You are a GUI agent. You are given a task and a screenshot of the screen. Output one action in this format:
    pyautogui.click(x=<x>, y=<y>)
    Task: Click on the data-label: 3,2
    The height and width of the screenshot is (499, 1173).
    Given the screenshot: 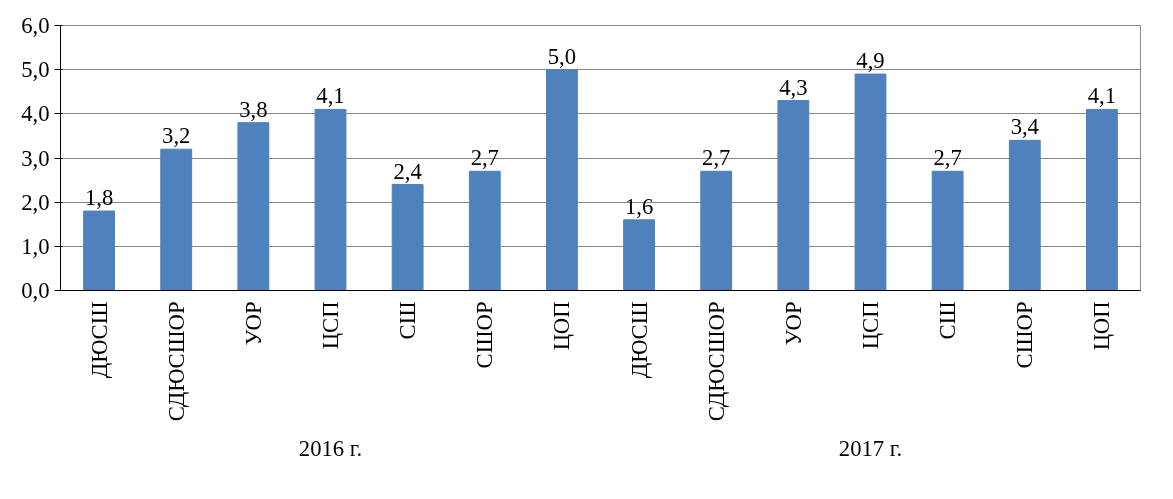 What is the action you would take?
    pyautogui.click(x=176, y=136)
    